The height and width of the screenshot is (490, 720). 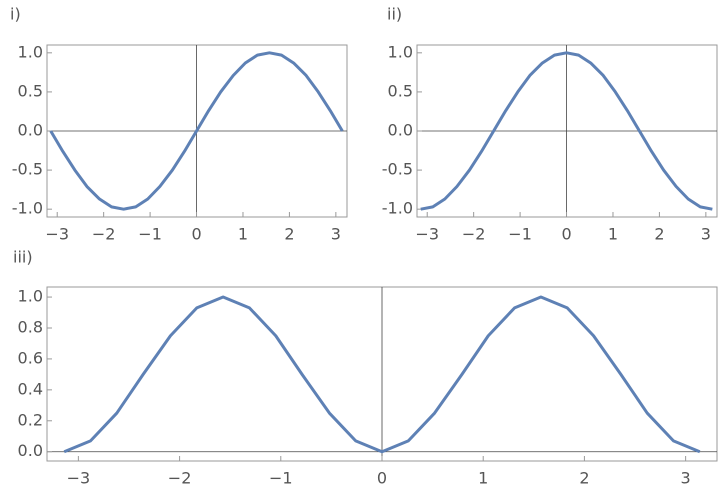 I want to click on panel-label: iii), so click(x=23, y=257).